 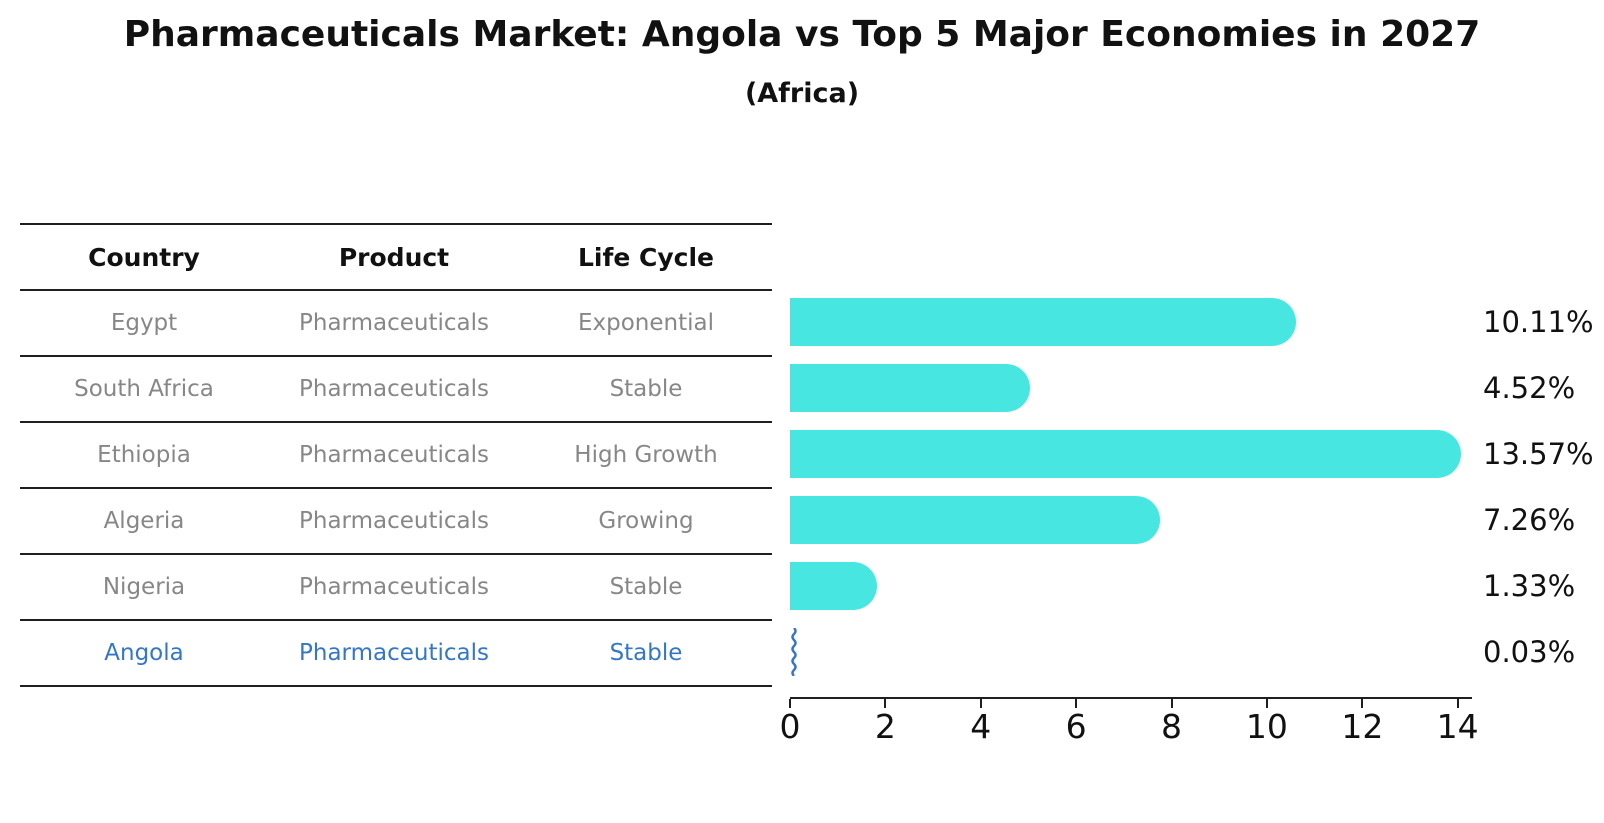 I want to click on value-label-nigeria: 1.33%, so click(x=1529, y=586).